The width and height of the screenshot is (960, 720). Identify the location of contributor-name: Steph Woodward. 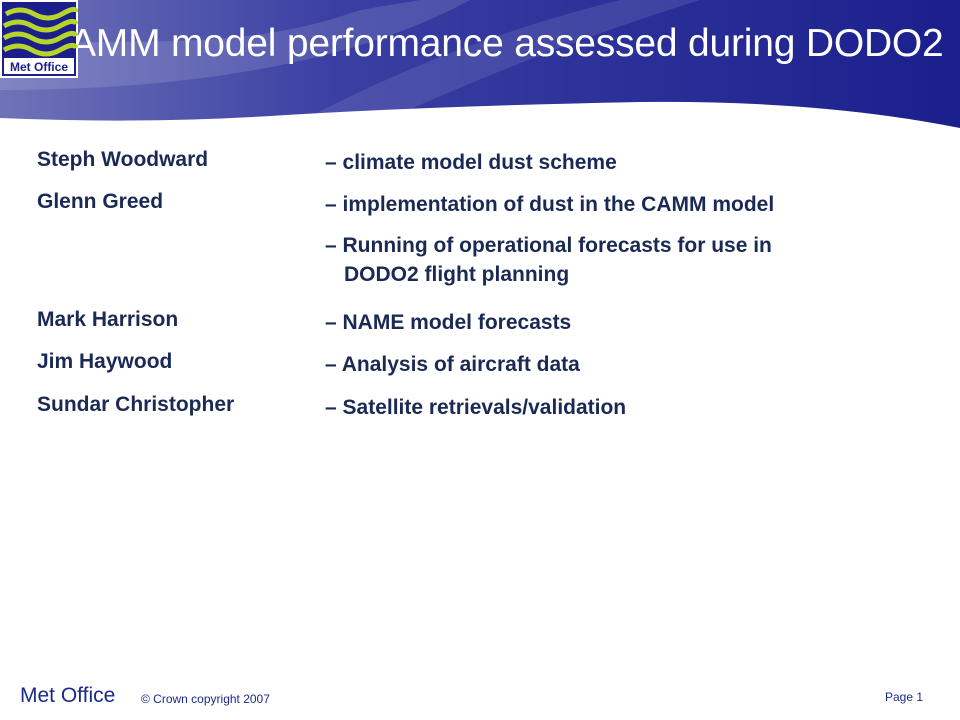
(123, 159).